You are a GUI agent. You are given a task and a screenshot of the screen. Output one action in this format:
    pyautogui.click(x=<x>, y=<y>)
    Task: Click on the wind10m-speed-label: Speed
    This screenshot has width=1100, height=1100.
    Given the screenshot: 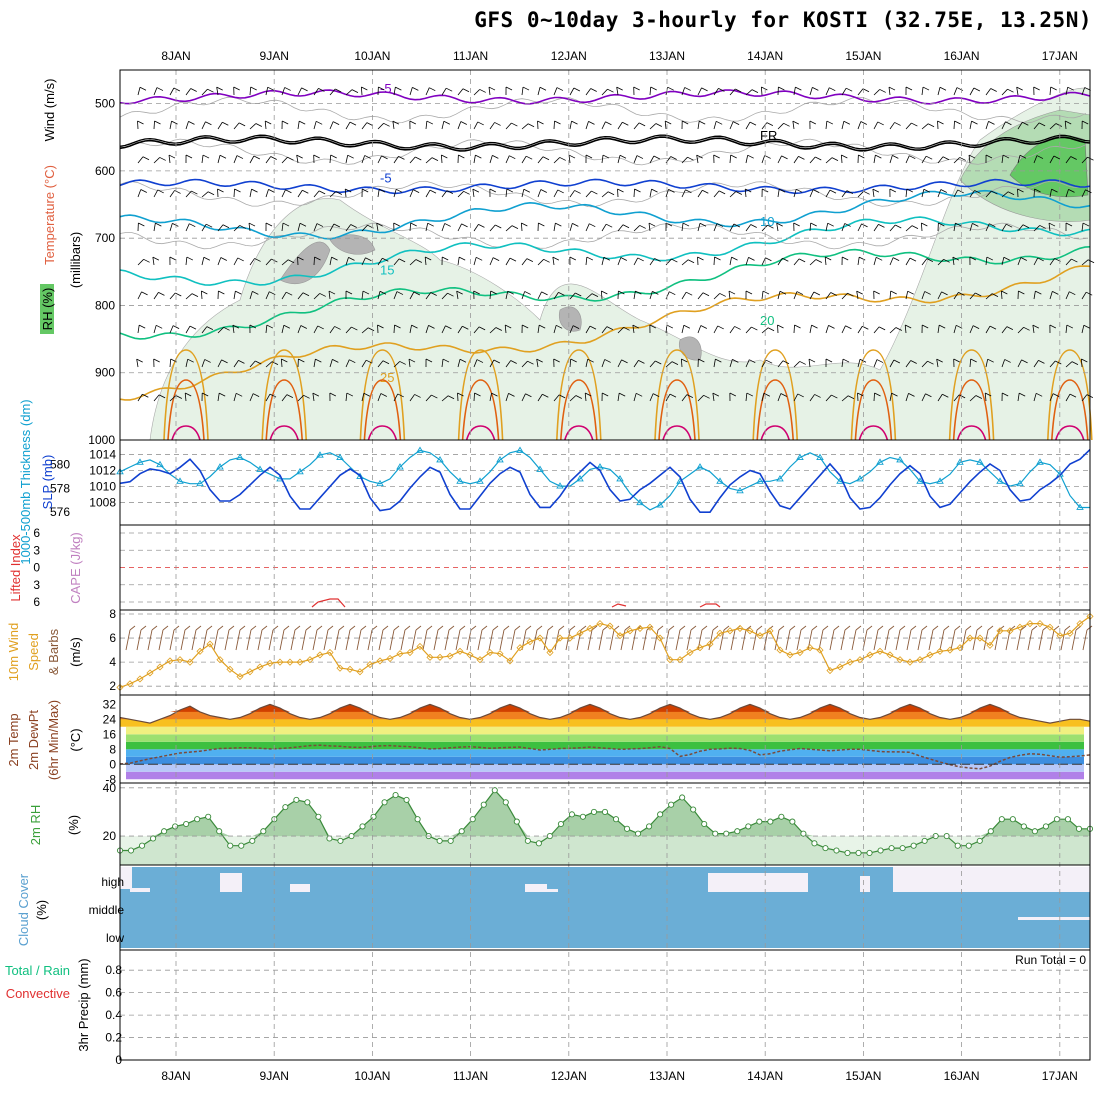 What is the action you would take?
    pyautogui.click(x=33, y=652)
    